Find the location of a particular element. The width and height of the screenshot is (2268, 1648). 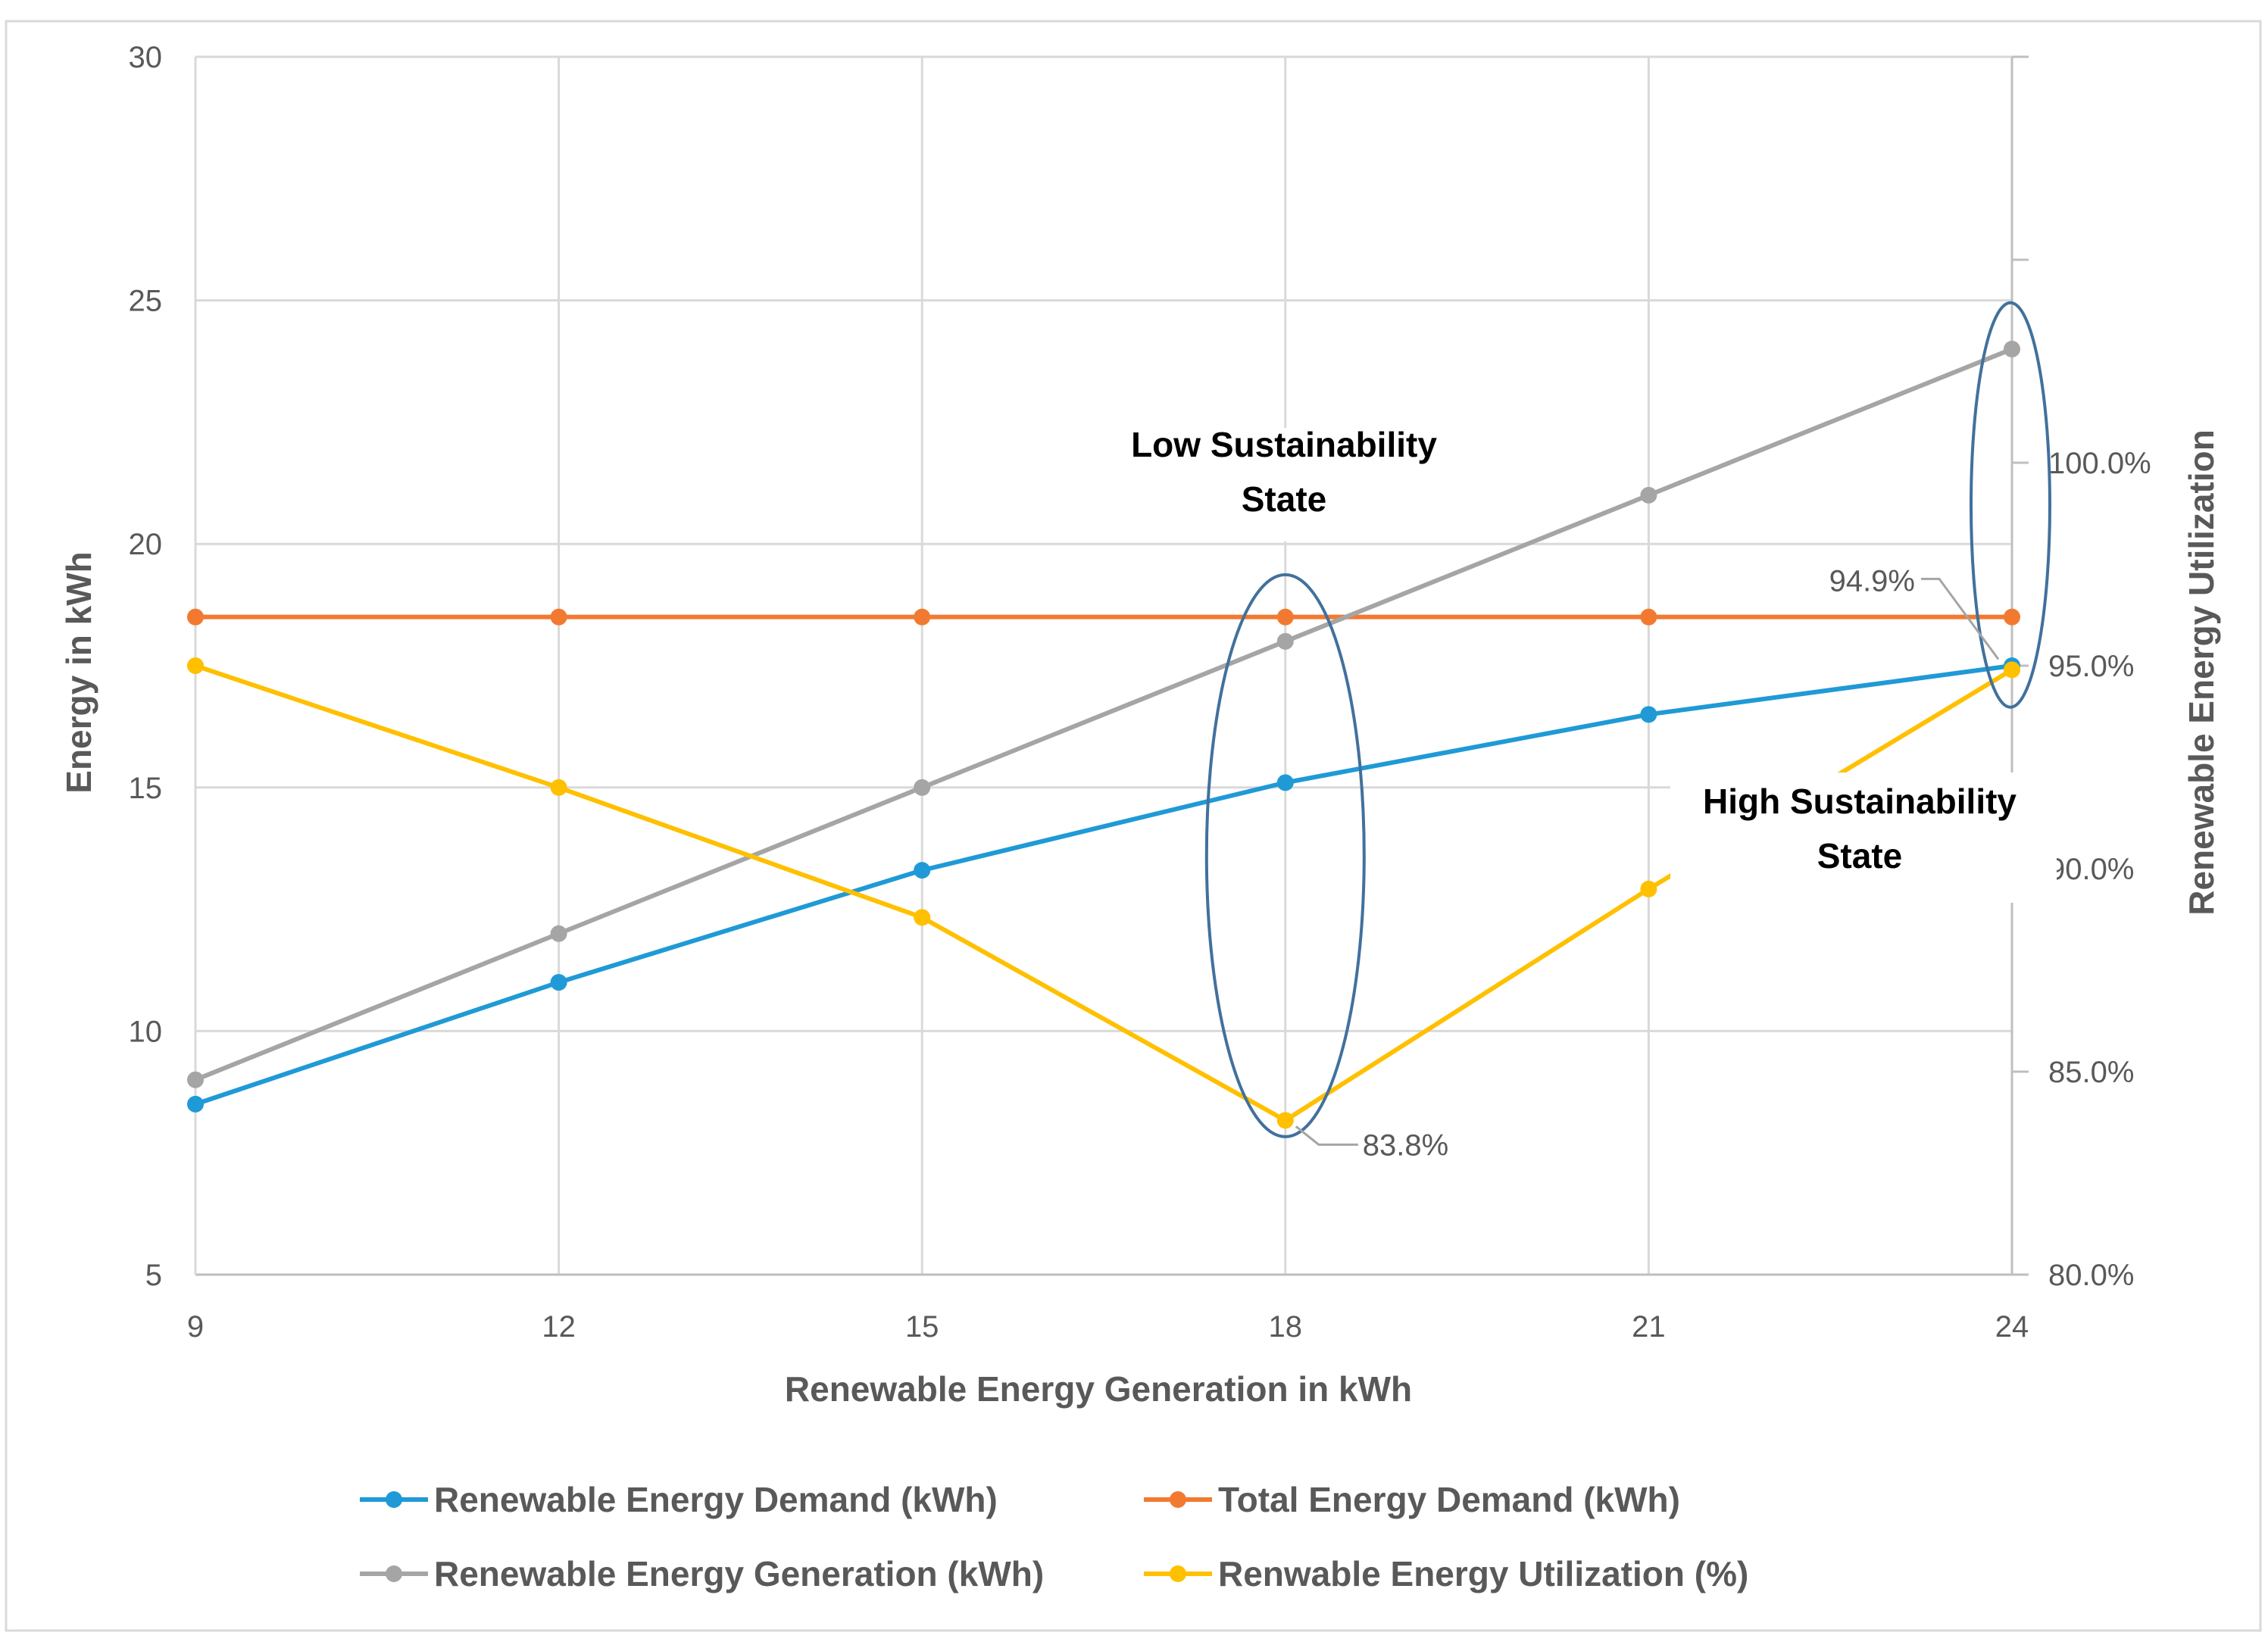

y2-axis-title: Renewable Energy Utilization is located at coordinates (2201, 672).